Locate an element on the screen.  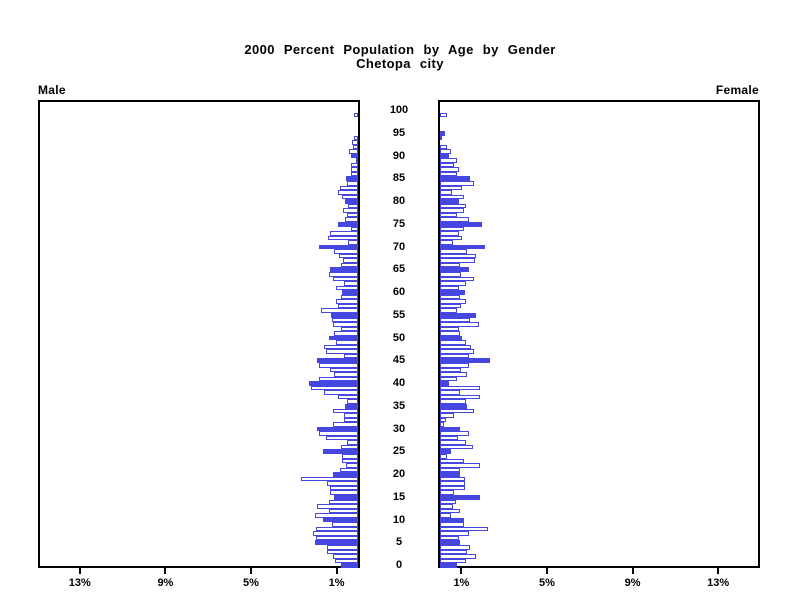
age-tick-label-40: 40 is located at coordinates (399, 383).